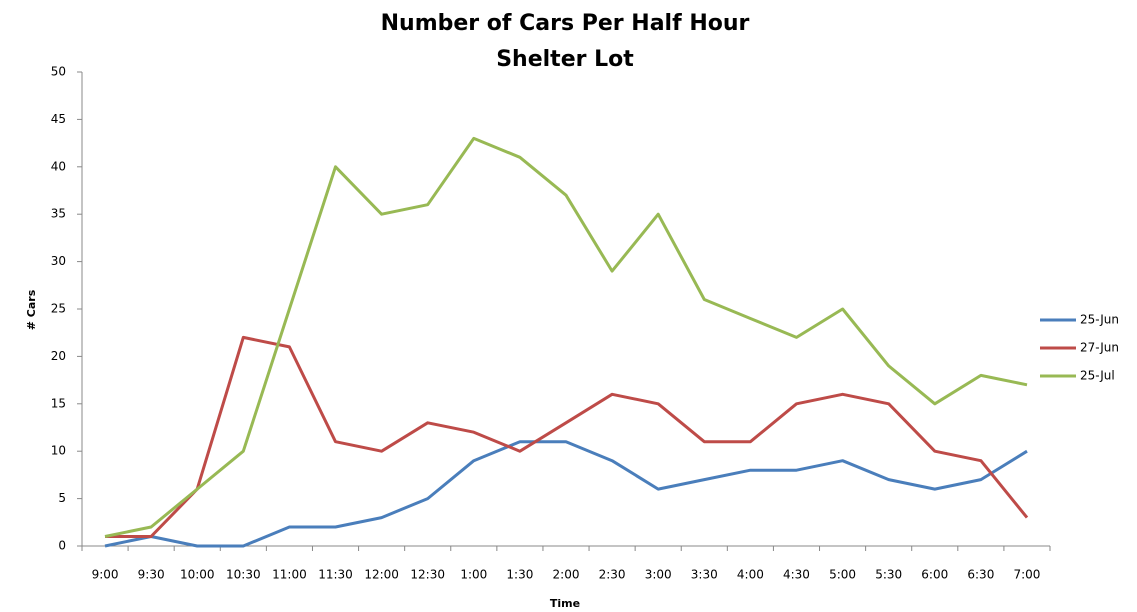 The height and width of the screenshot is (612, 1137). Describe the element at coordinates (58, 261) in the screenshot. I see `y-tick-label: 30` at that location.